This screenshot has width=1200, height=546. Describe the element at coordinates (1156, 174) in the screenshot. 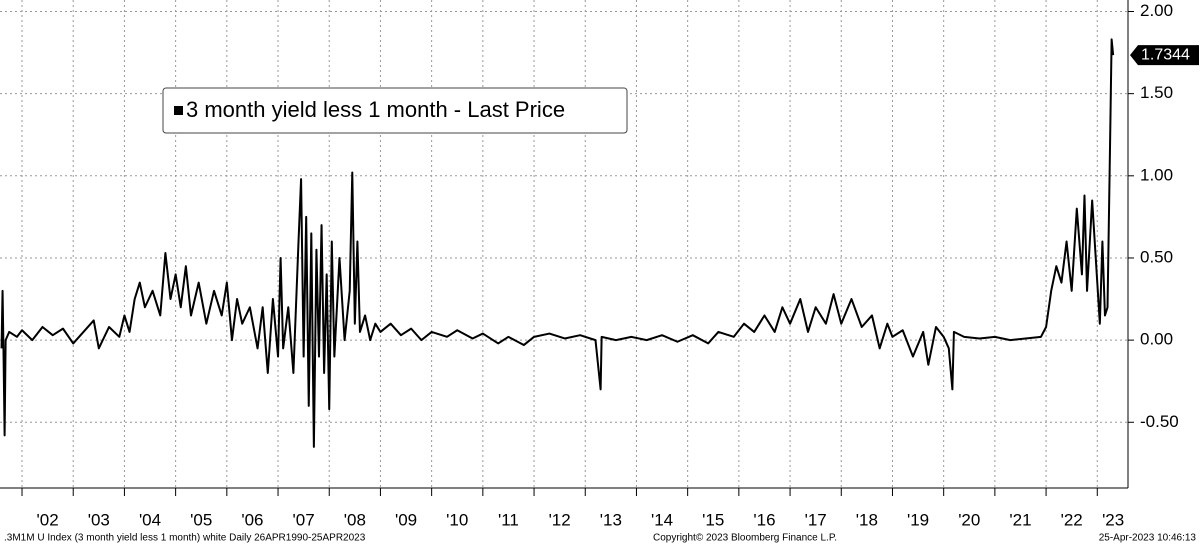

I see `y-tick-label: 1.00` at that location.